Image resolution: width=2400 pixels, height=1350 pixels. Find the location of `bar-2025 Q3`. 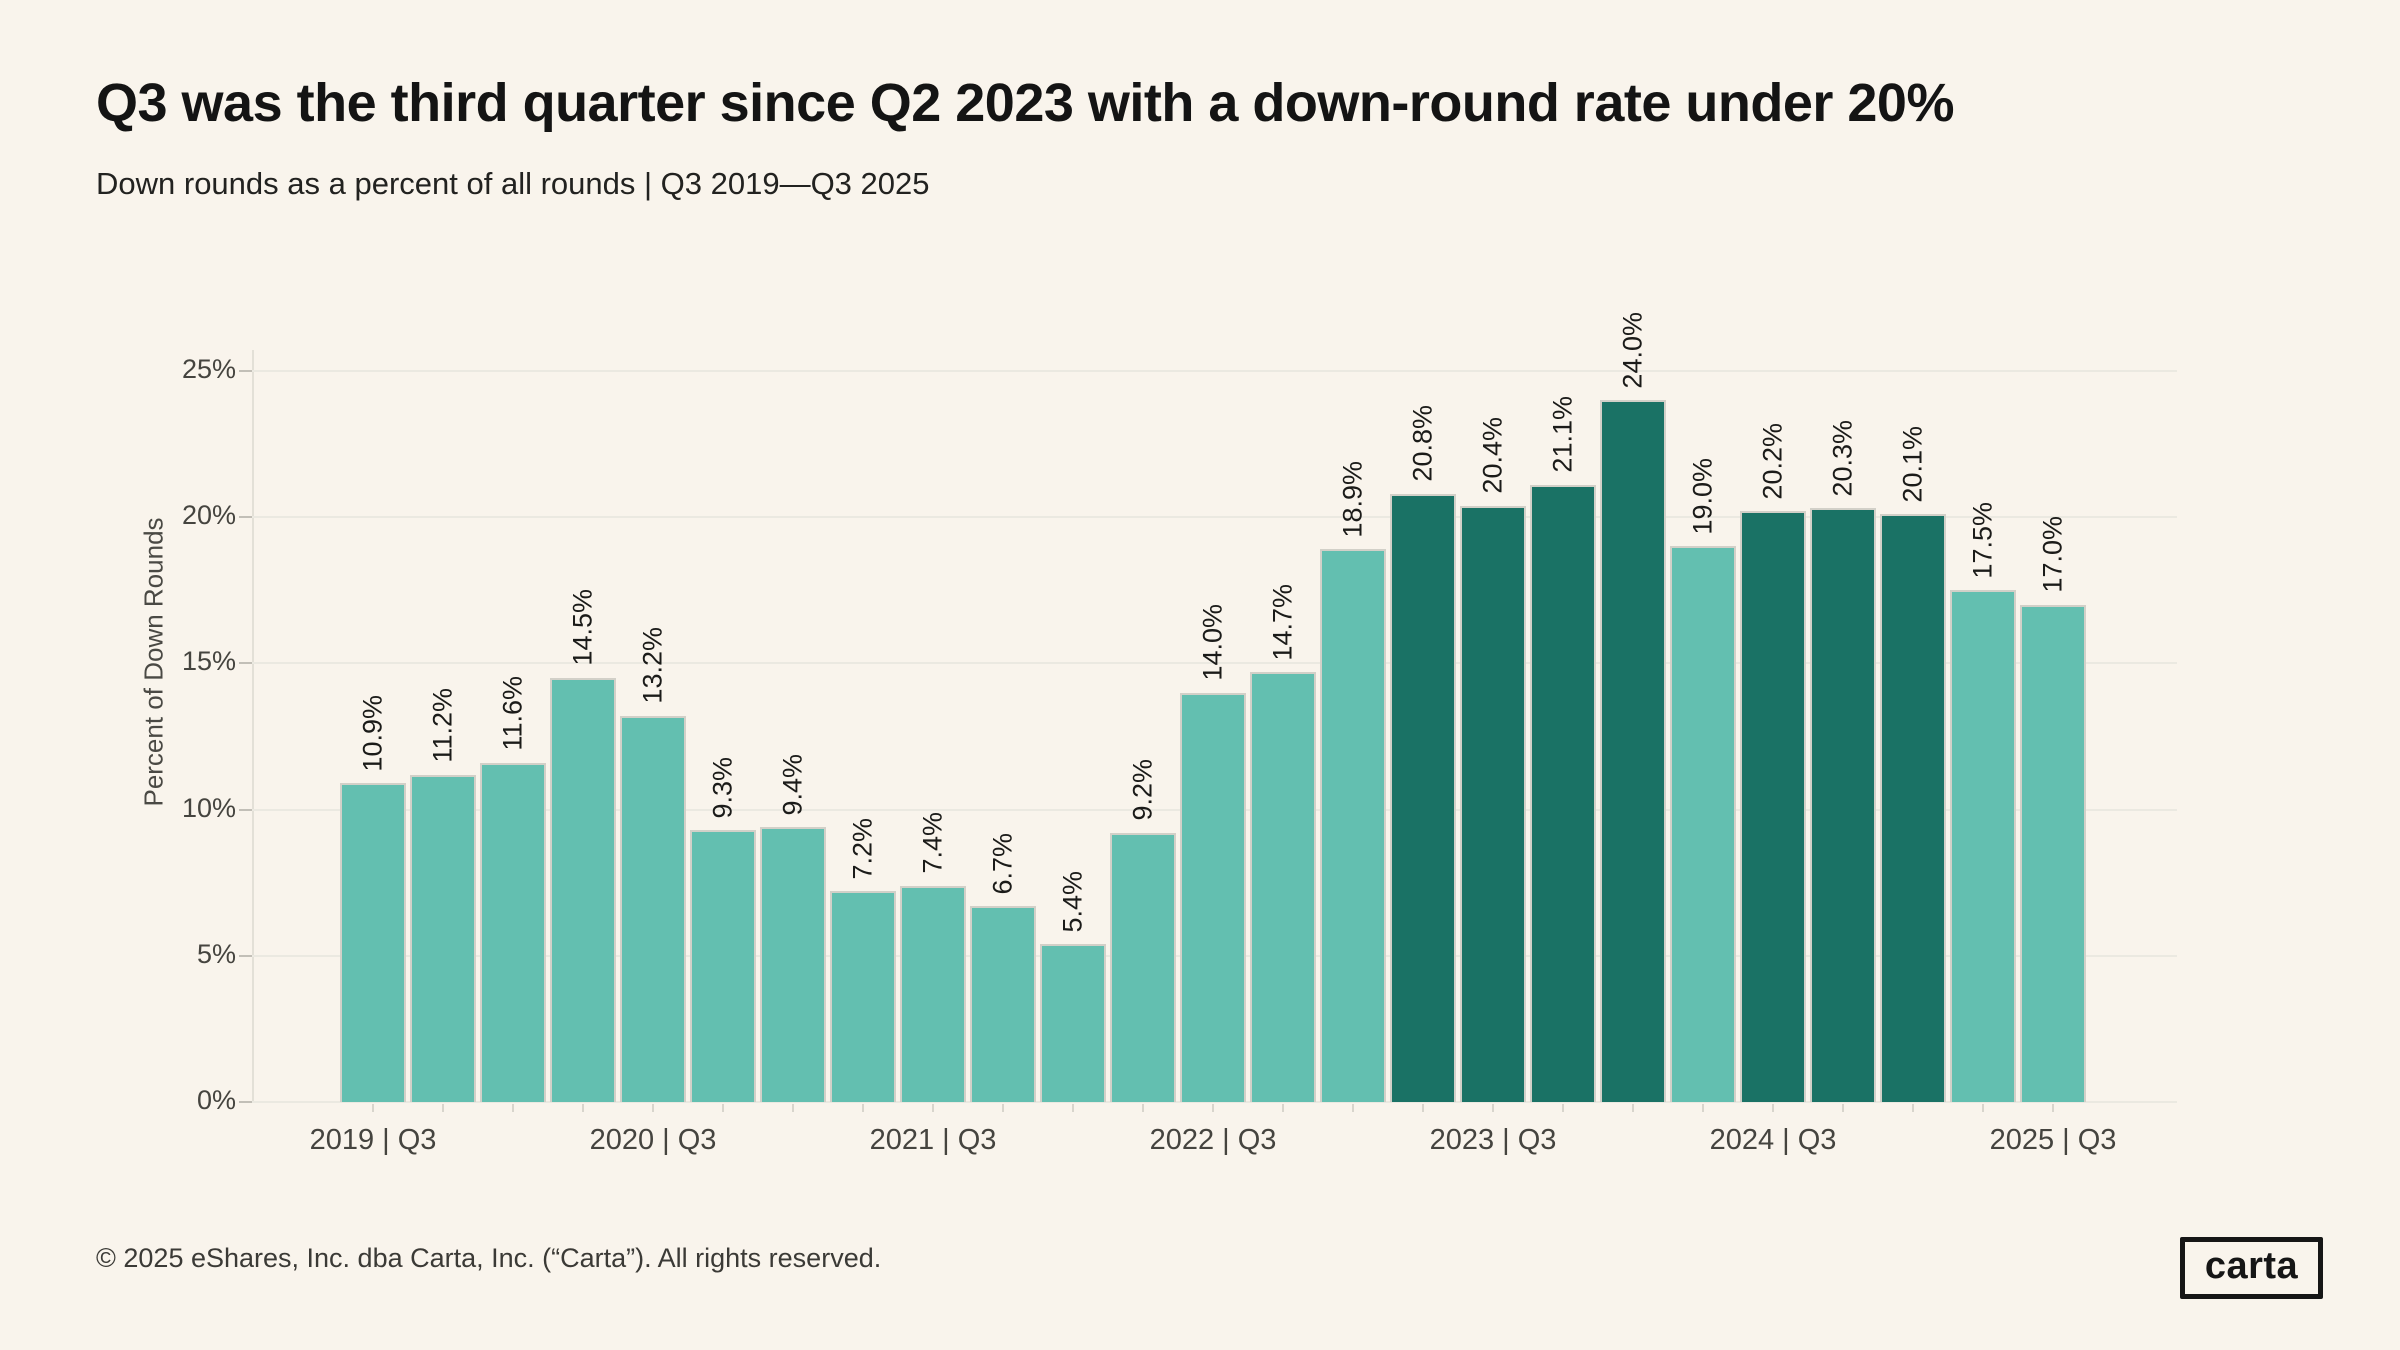

bar-2025 Q3 is located at coordinates (2053, 853).